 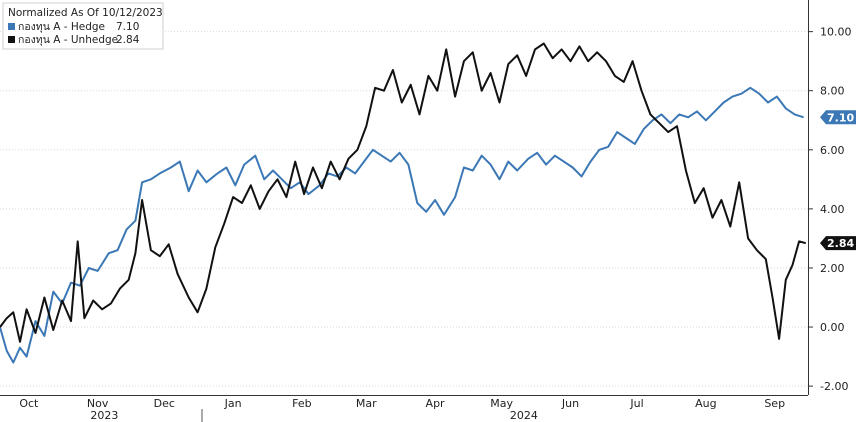 I want to click on x-tick-label: Feb, so click(x=301, y=403).